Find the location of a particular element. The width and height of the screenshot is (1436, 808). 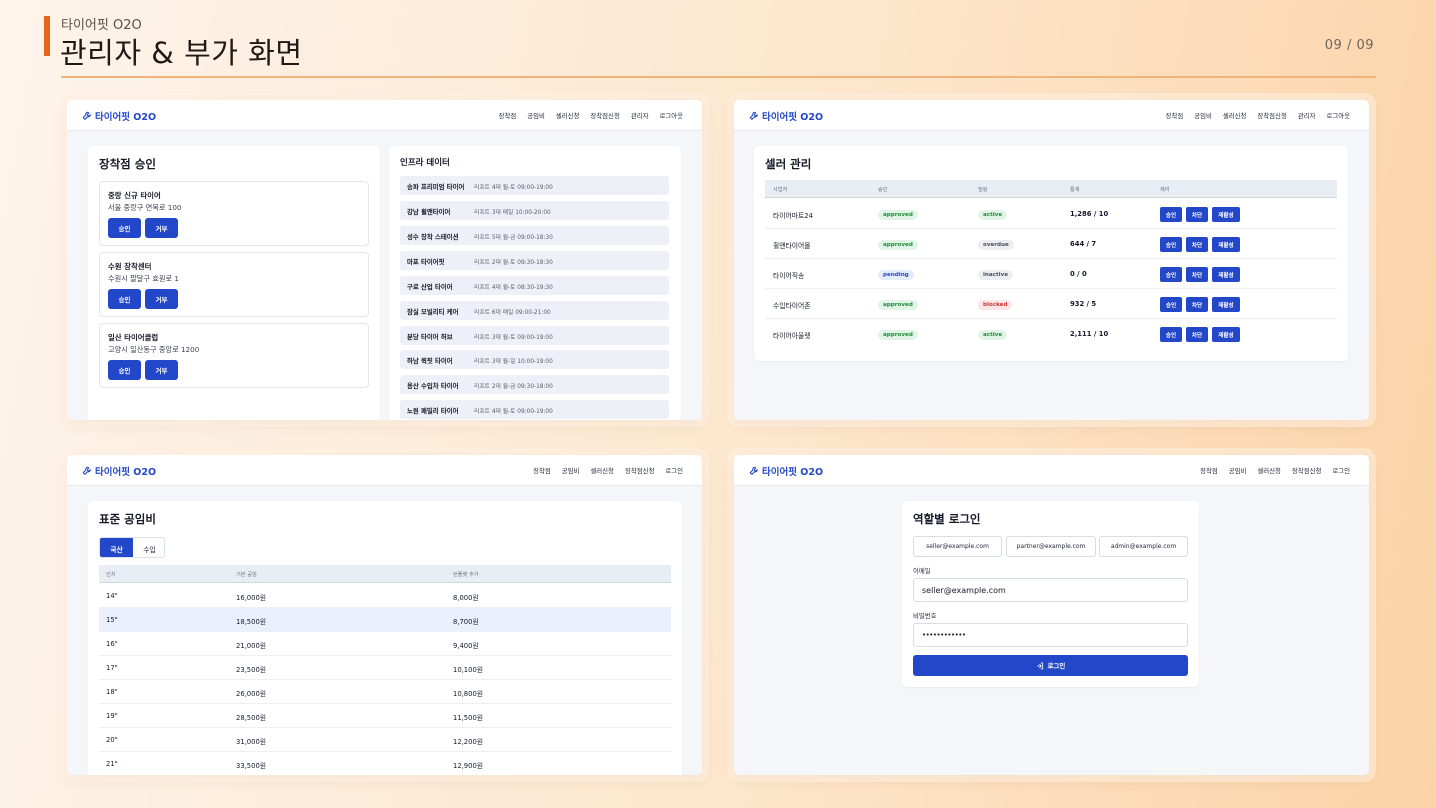

base-cost: 16,000원 is located at coordinates (251, 598).